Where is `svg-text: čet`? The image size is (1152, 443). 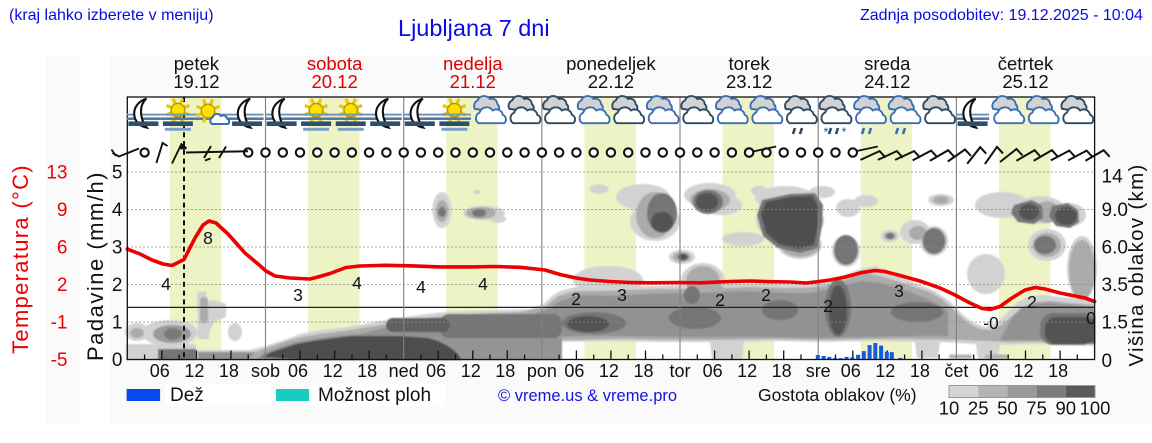
svg-text: čet is located at coordinates (956, 371).